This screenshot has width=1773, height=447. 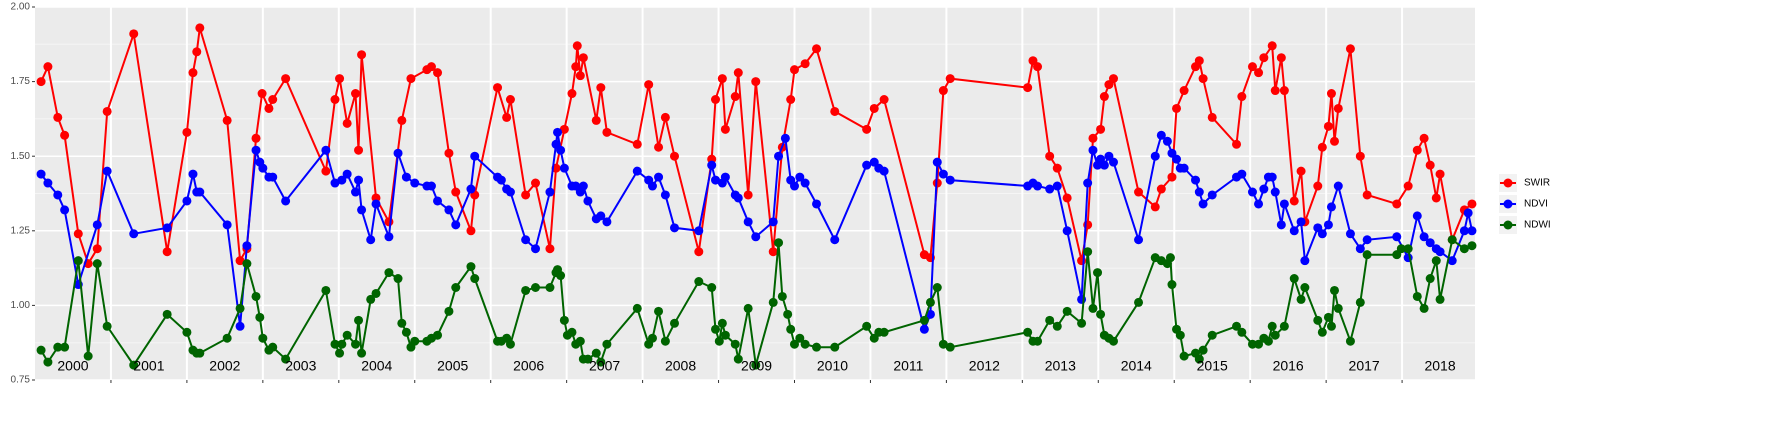 I want to click on legend-label: SWIR, so click(x=1537, y=183).